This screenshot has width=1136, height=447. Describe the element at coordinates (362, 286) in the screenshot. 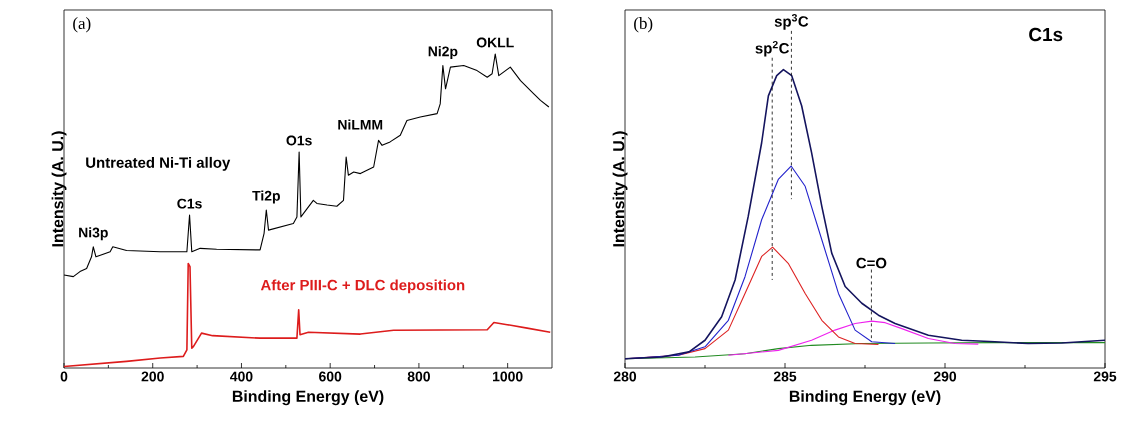

I see `text: After PIII-C + DLC deposition` at that location.